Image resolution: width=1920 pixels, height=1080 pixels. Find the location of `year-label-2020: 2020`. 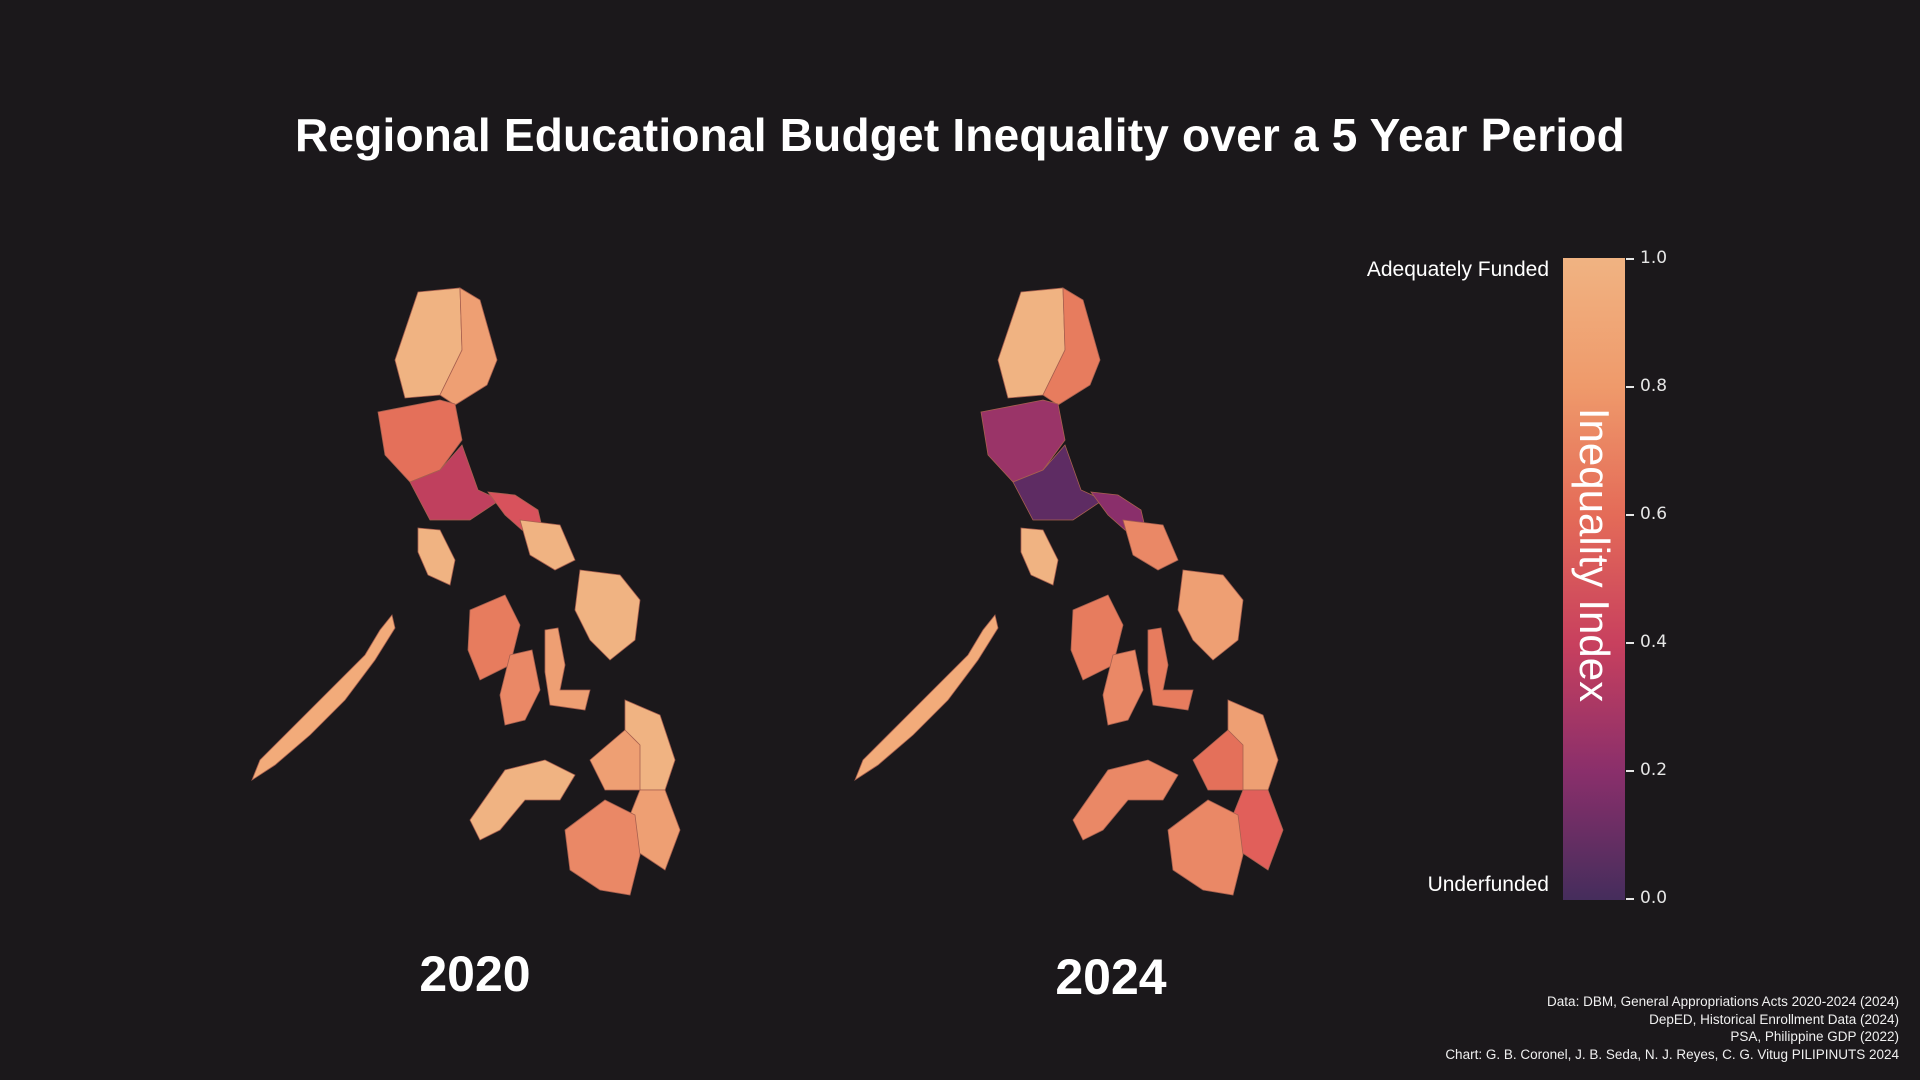

year-label-2020: 2020 is located at coordinates (475, 974).